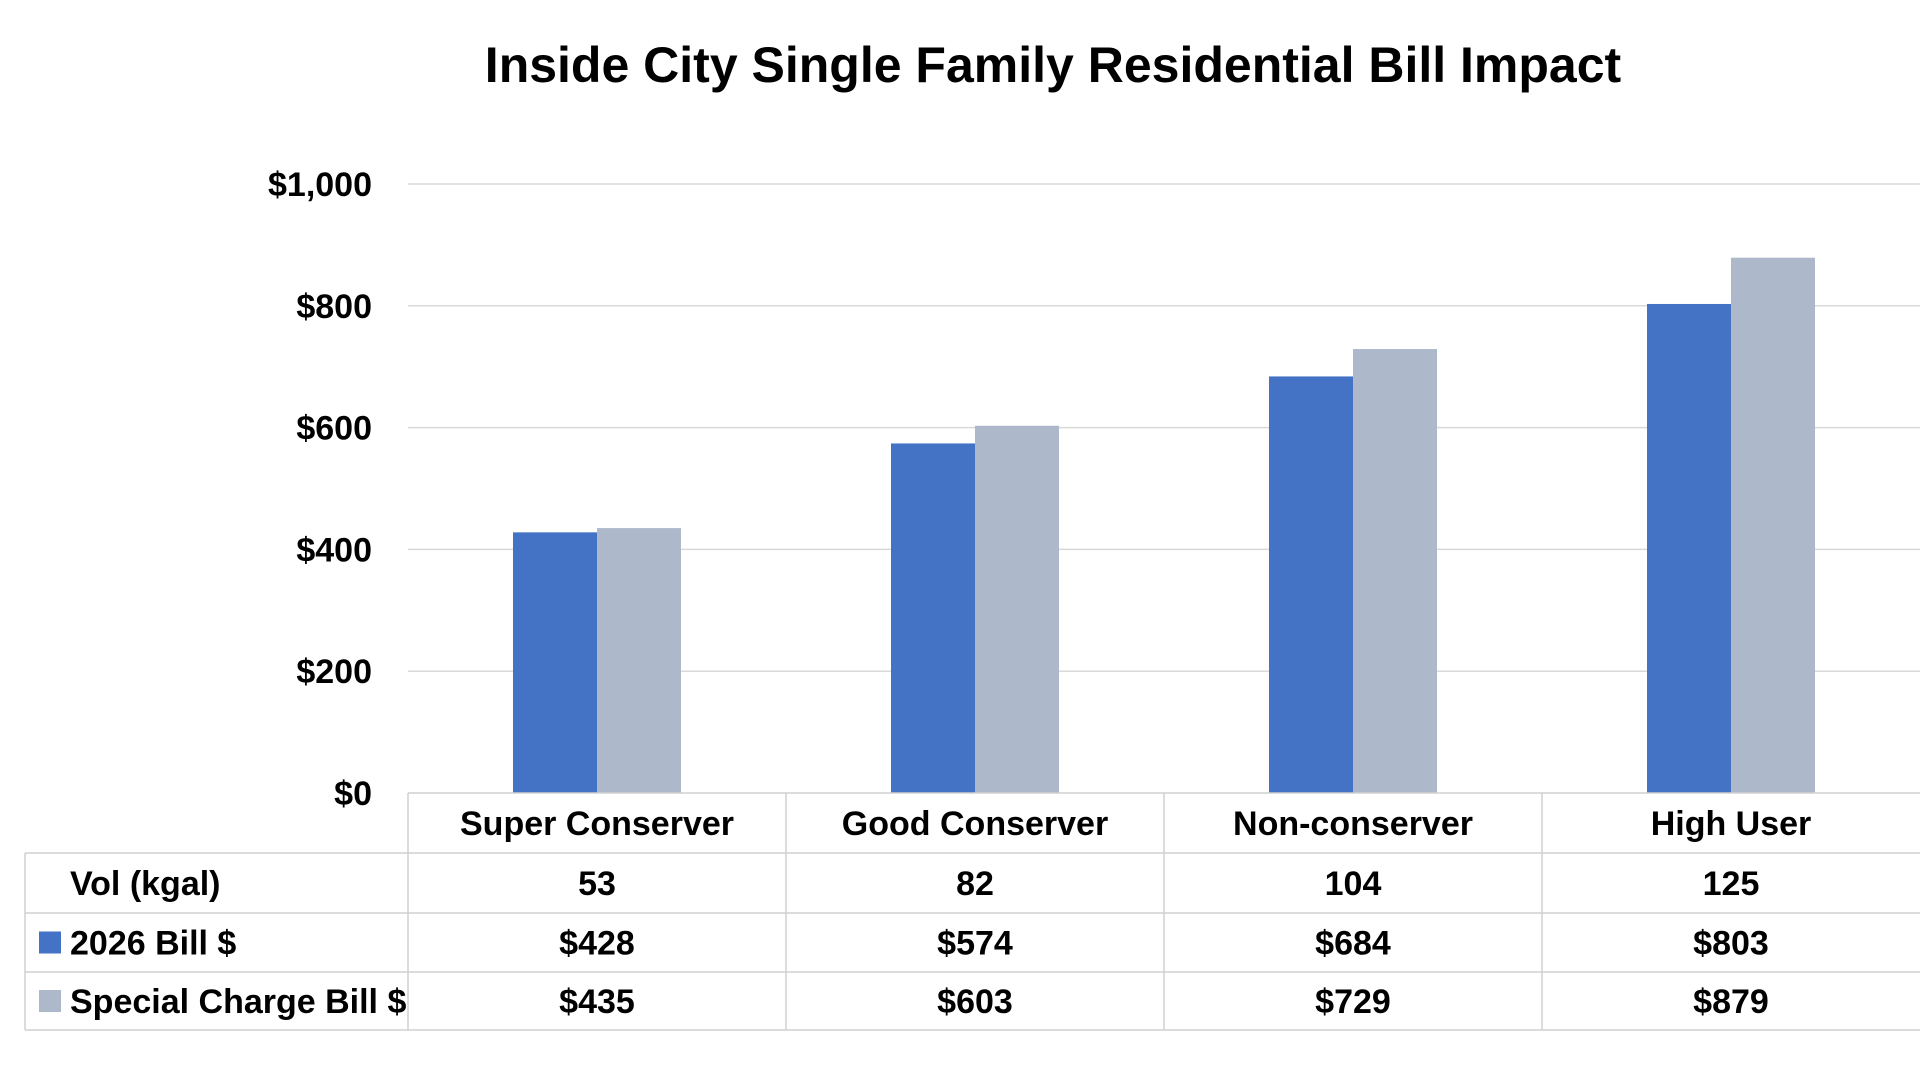 The height and width of the screenshot is (1080, 1920). Describe the element at coordinates (1731, 884) in the screenshot. I see `table-cell: 125` at that location.